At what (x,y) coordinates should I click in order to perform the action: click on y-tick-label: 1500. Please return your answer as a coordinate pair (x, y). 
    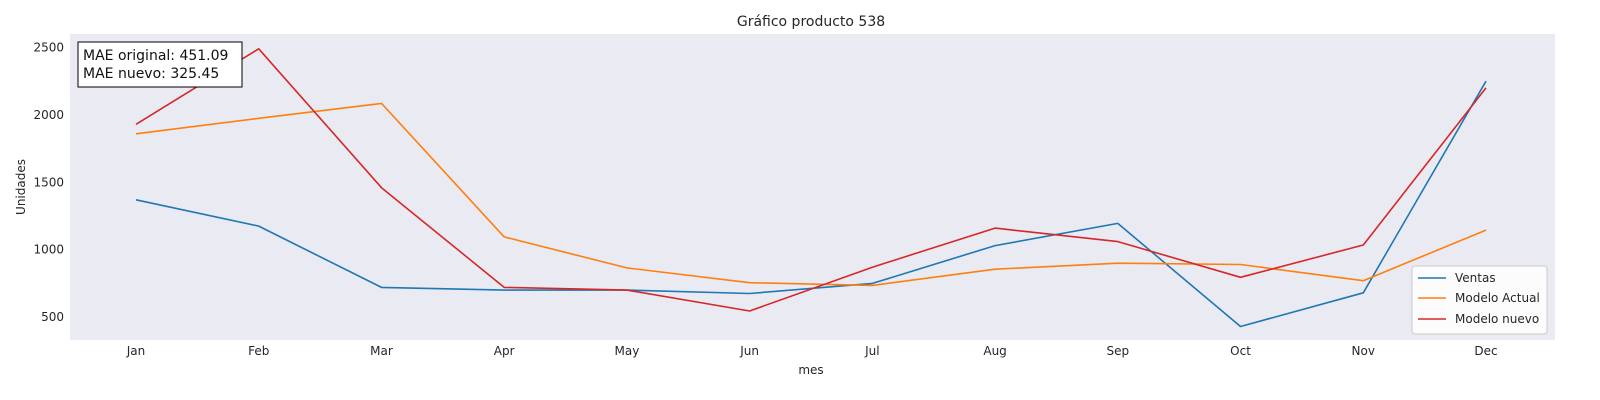
    Looking at the image, I should click on (48, 182).